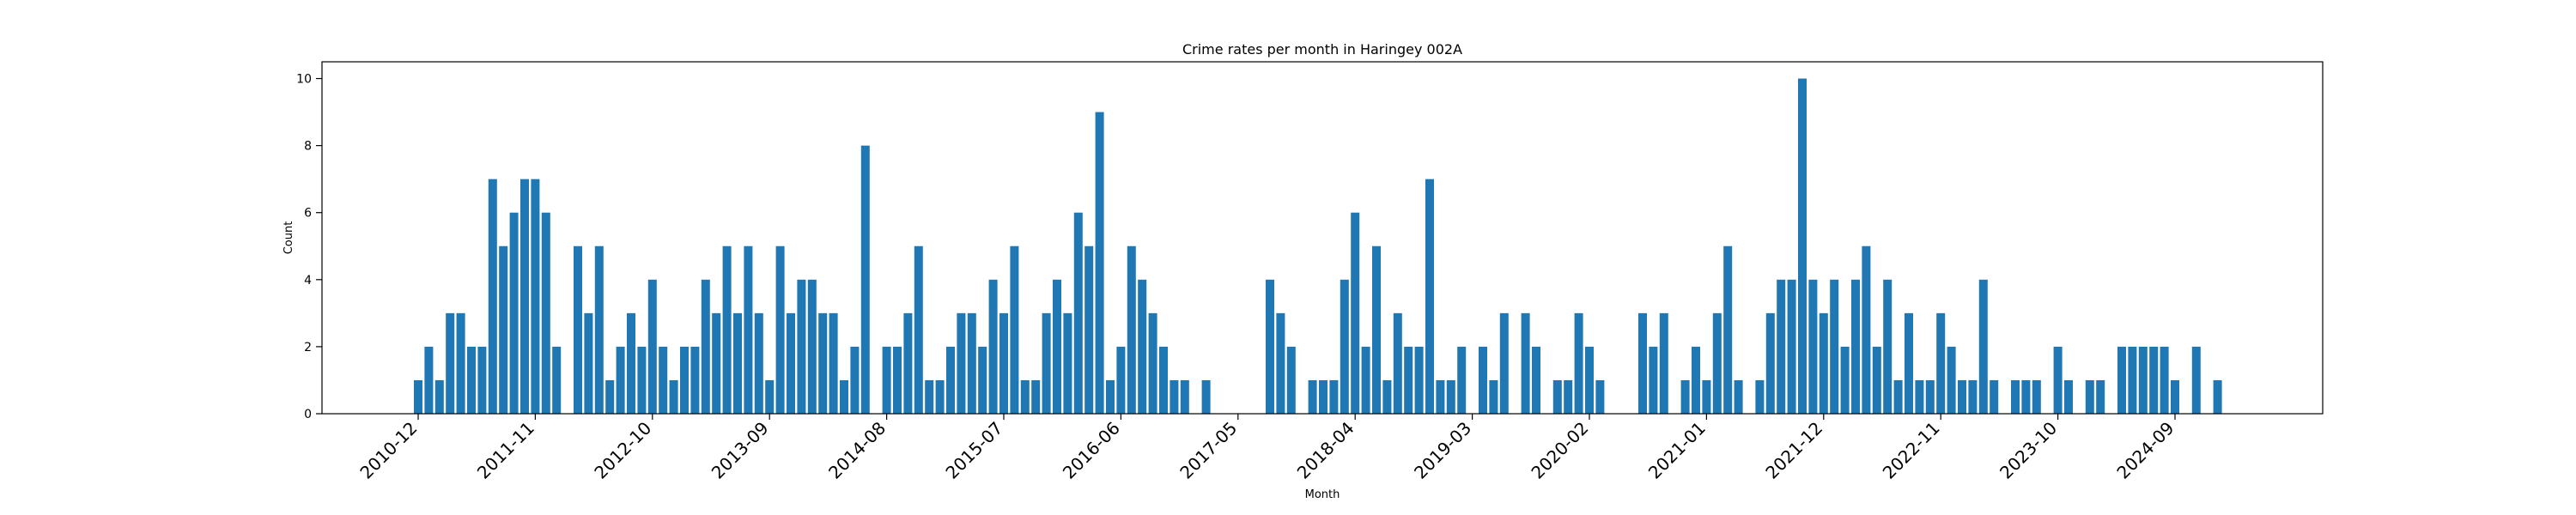 This screenshot has width=2576, height=515. Describe the element at coordinates (1322, 49) in the screenshot. I see `chart-title: Crime rates per month in Haringey 002A` at that location.